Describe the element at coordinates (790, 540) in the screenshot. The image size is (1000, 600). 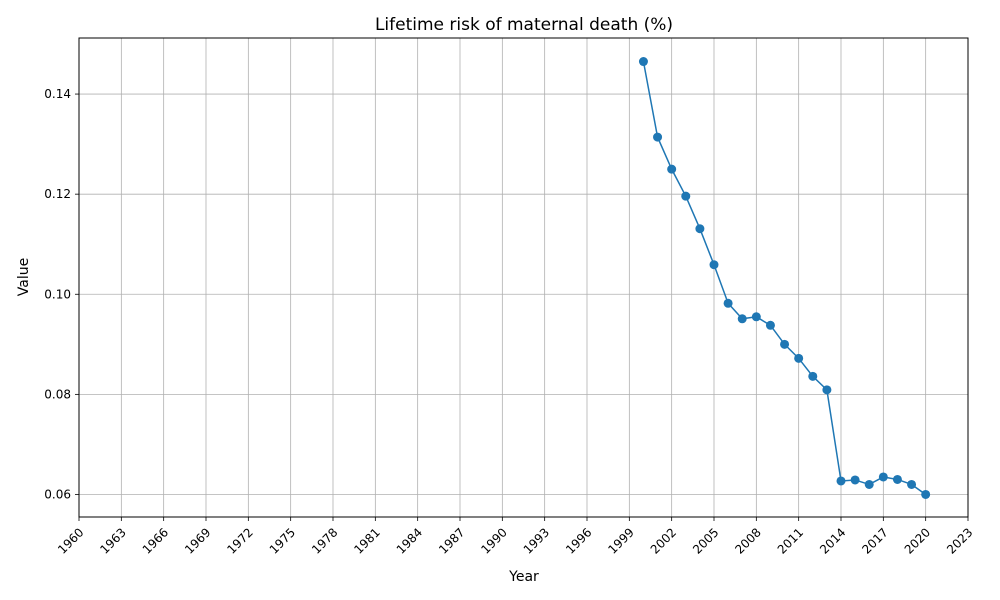
I see `x-tick-label: 2011` at that location.